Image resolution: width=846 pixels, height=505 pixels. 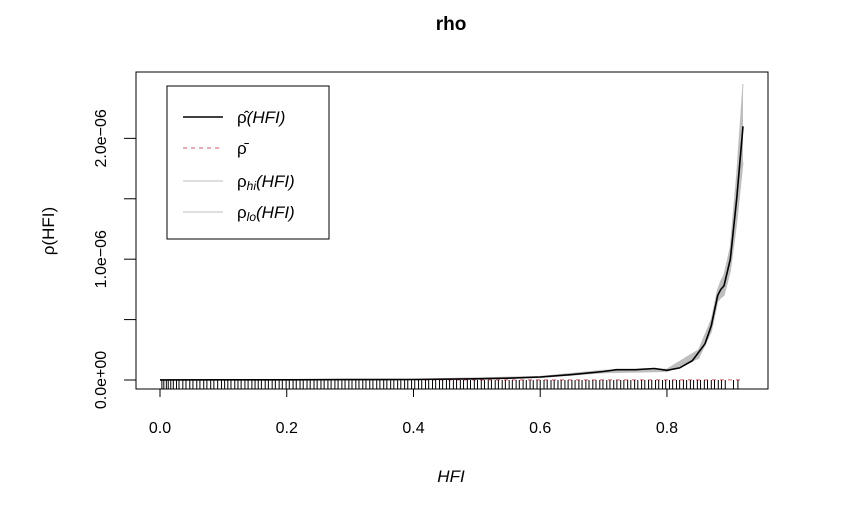 I want to click on rug-marks, so click(x=450, y=384).